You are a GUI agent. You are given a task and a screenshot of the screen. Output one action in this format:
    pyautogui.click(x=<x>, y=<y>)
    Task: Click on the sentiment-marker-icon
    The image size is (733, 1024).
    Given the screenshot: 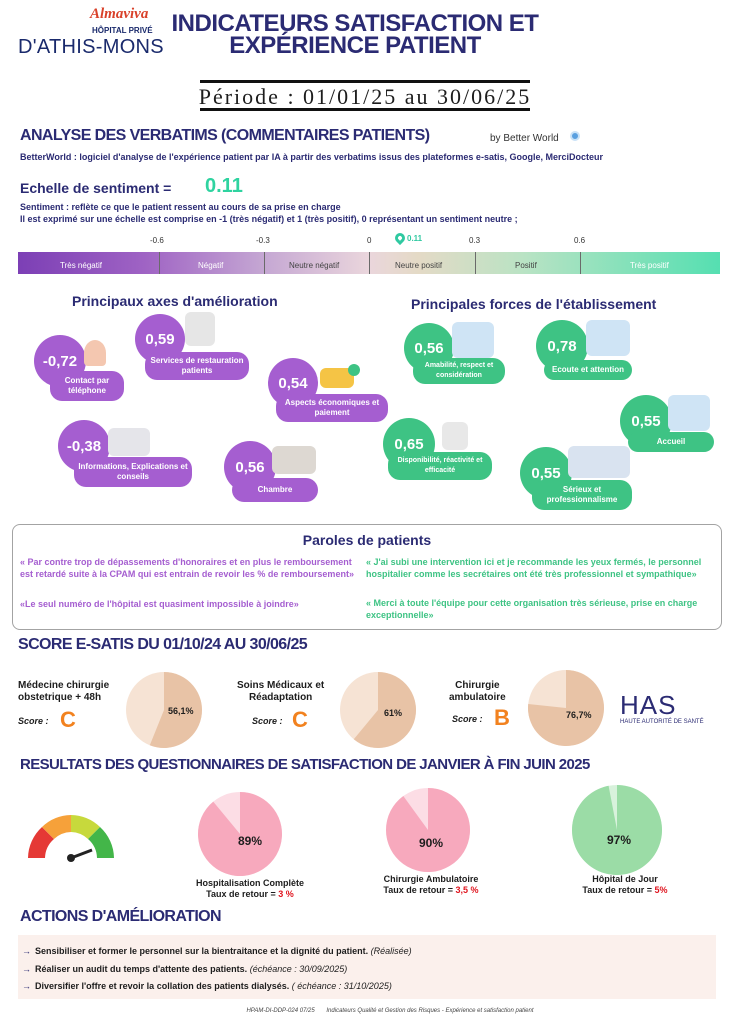 What is the action you would take?
    pyautogui.click(x=400, y=238)
    